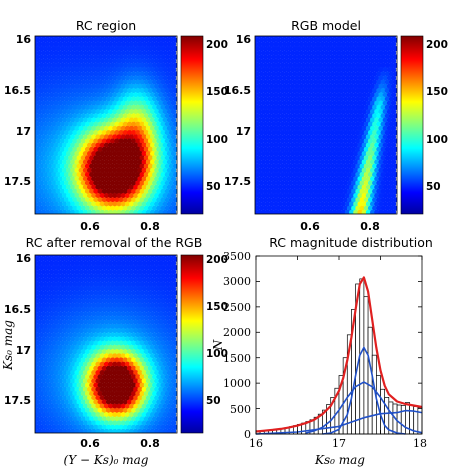  What do you see at coordinates (106, 125) in the screenshot?
I see `heatmap-cells` at bounding box center [106, 125].